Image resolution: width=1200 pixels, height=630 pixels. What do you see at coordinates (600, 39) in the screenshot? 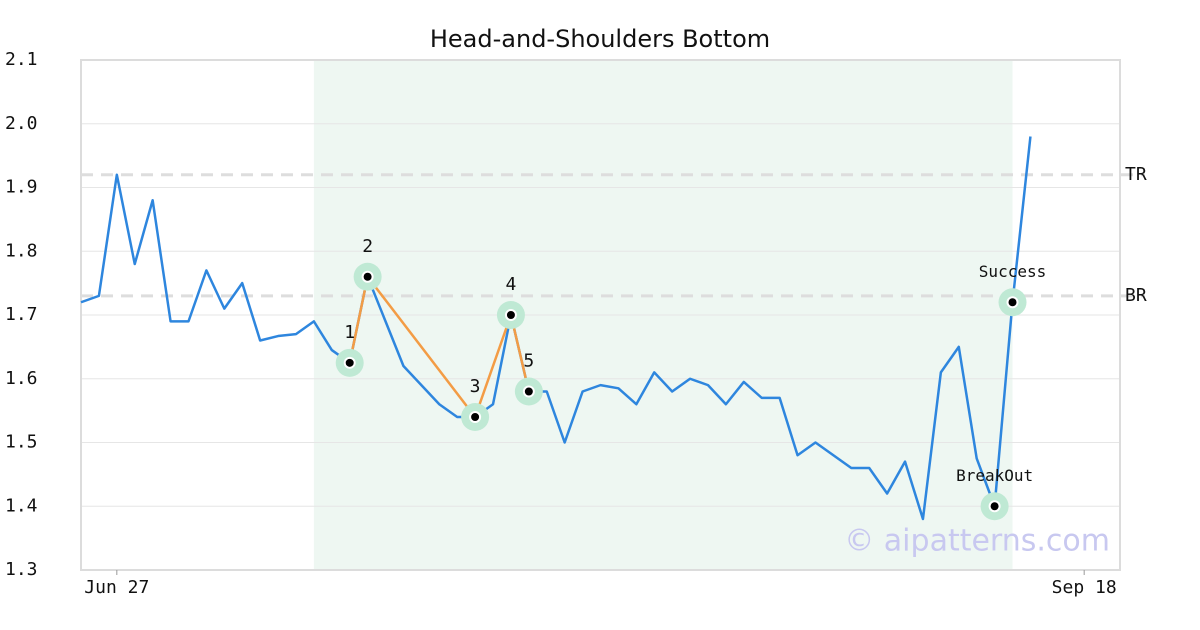
I see `chart-title: Head-and-Shoulders Bottom` at bounding box center [600, 39].